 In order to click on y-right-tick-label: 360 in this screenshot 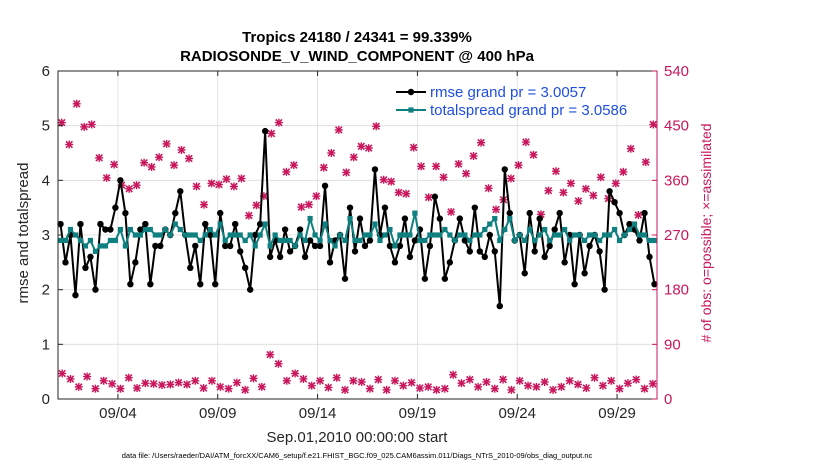, I will do `click(676, 180)`.